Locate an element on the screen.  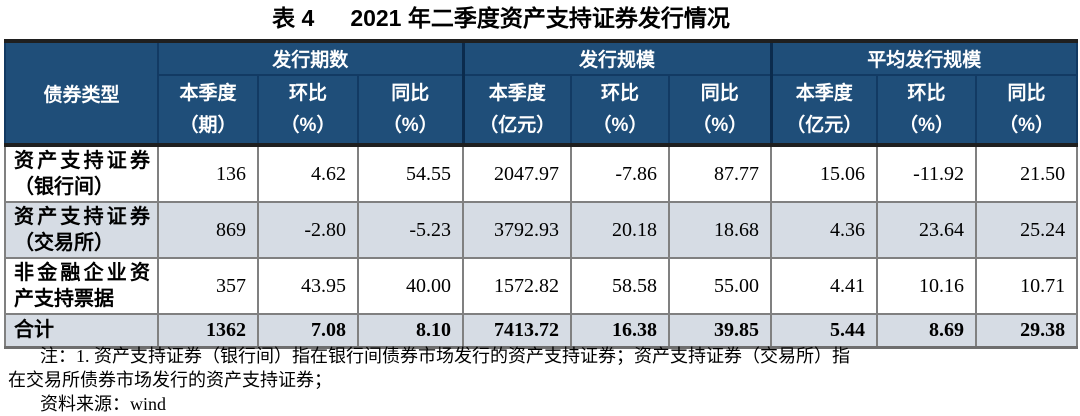
cell-value: 18.68 is located at coordinates (720, 230).